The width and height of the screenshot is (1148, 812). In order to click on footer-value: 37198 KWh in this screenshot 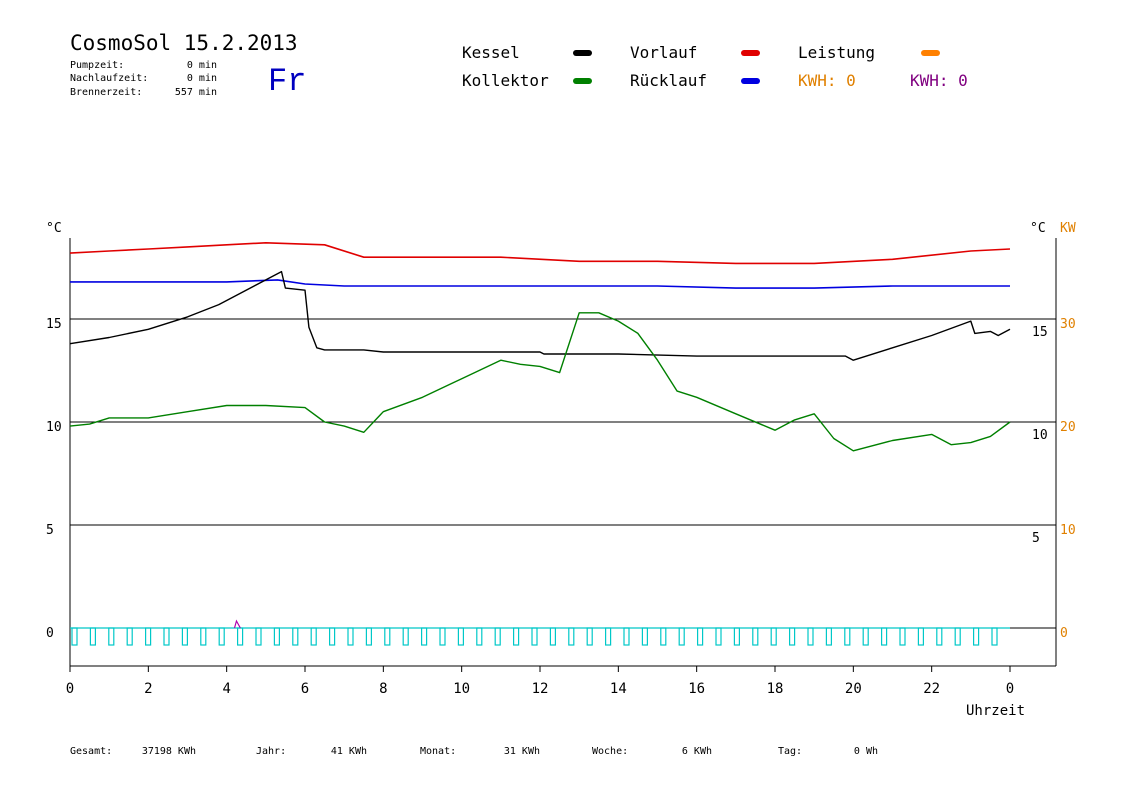, I will do `click(169, 751)`.